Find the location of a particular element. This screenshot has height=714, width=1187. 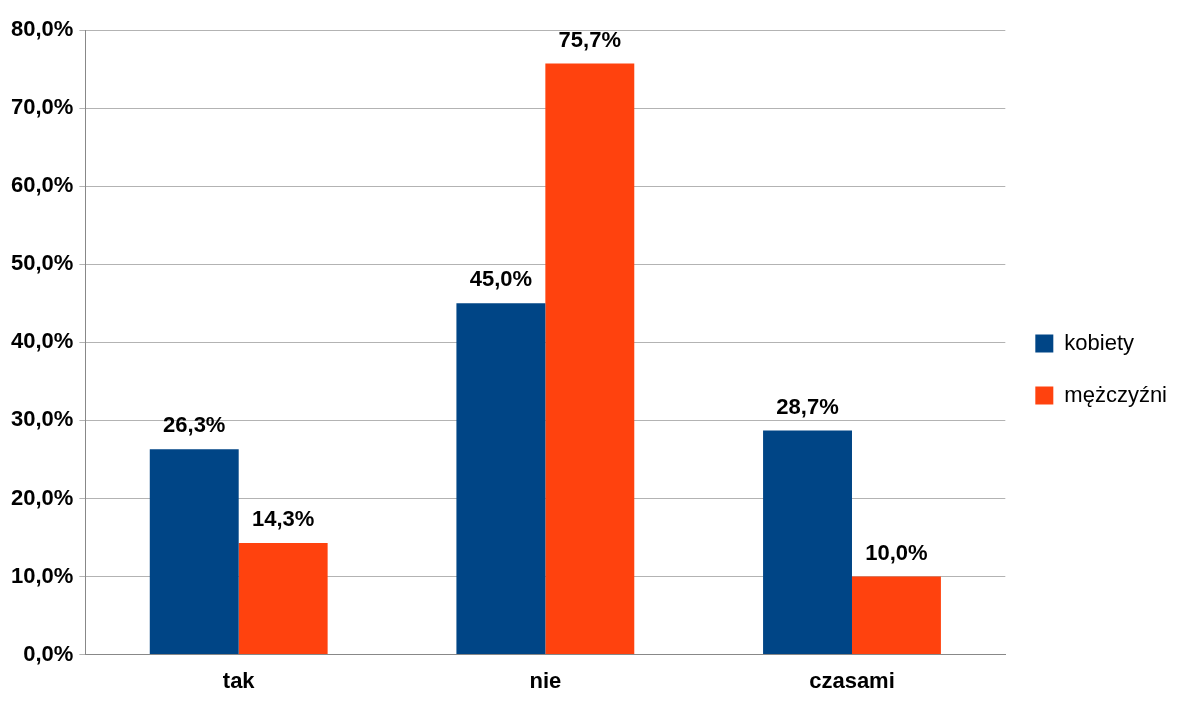

legend-label: mężczyźni is located at coordinates (1115, 394).